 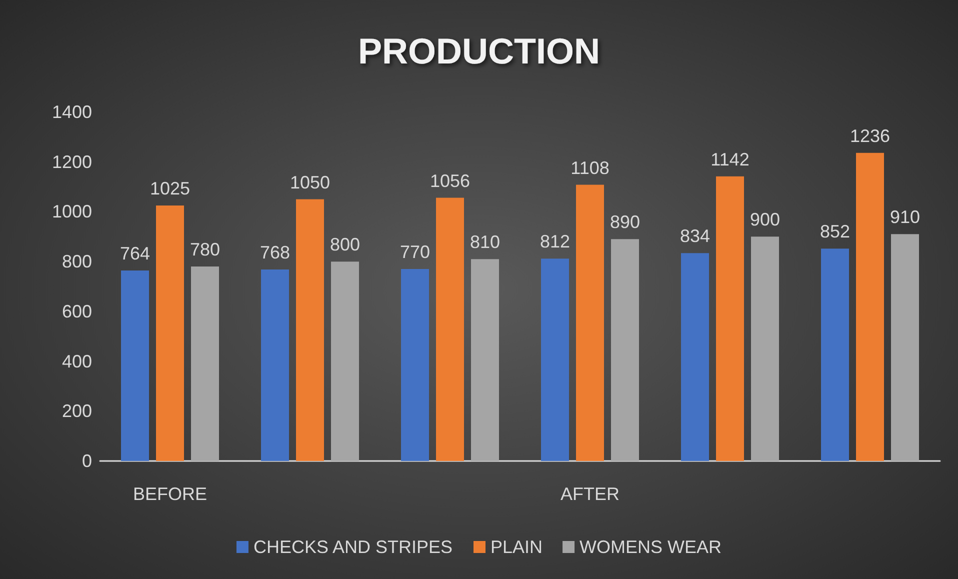 I want to click on data-label: 1108, so click(x=590, y=168).